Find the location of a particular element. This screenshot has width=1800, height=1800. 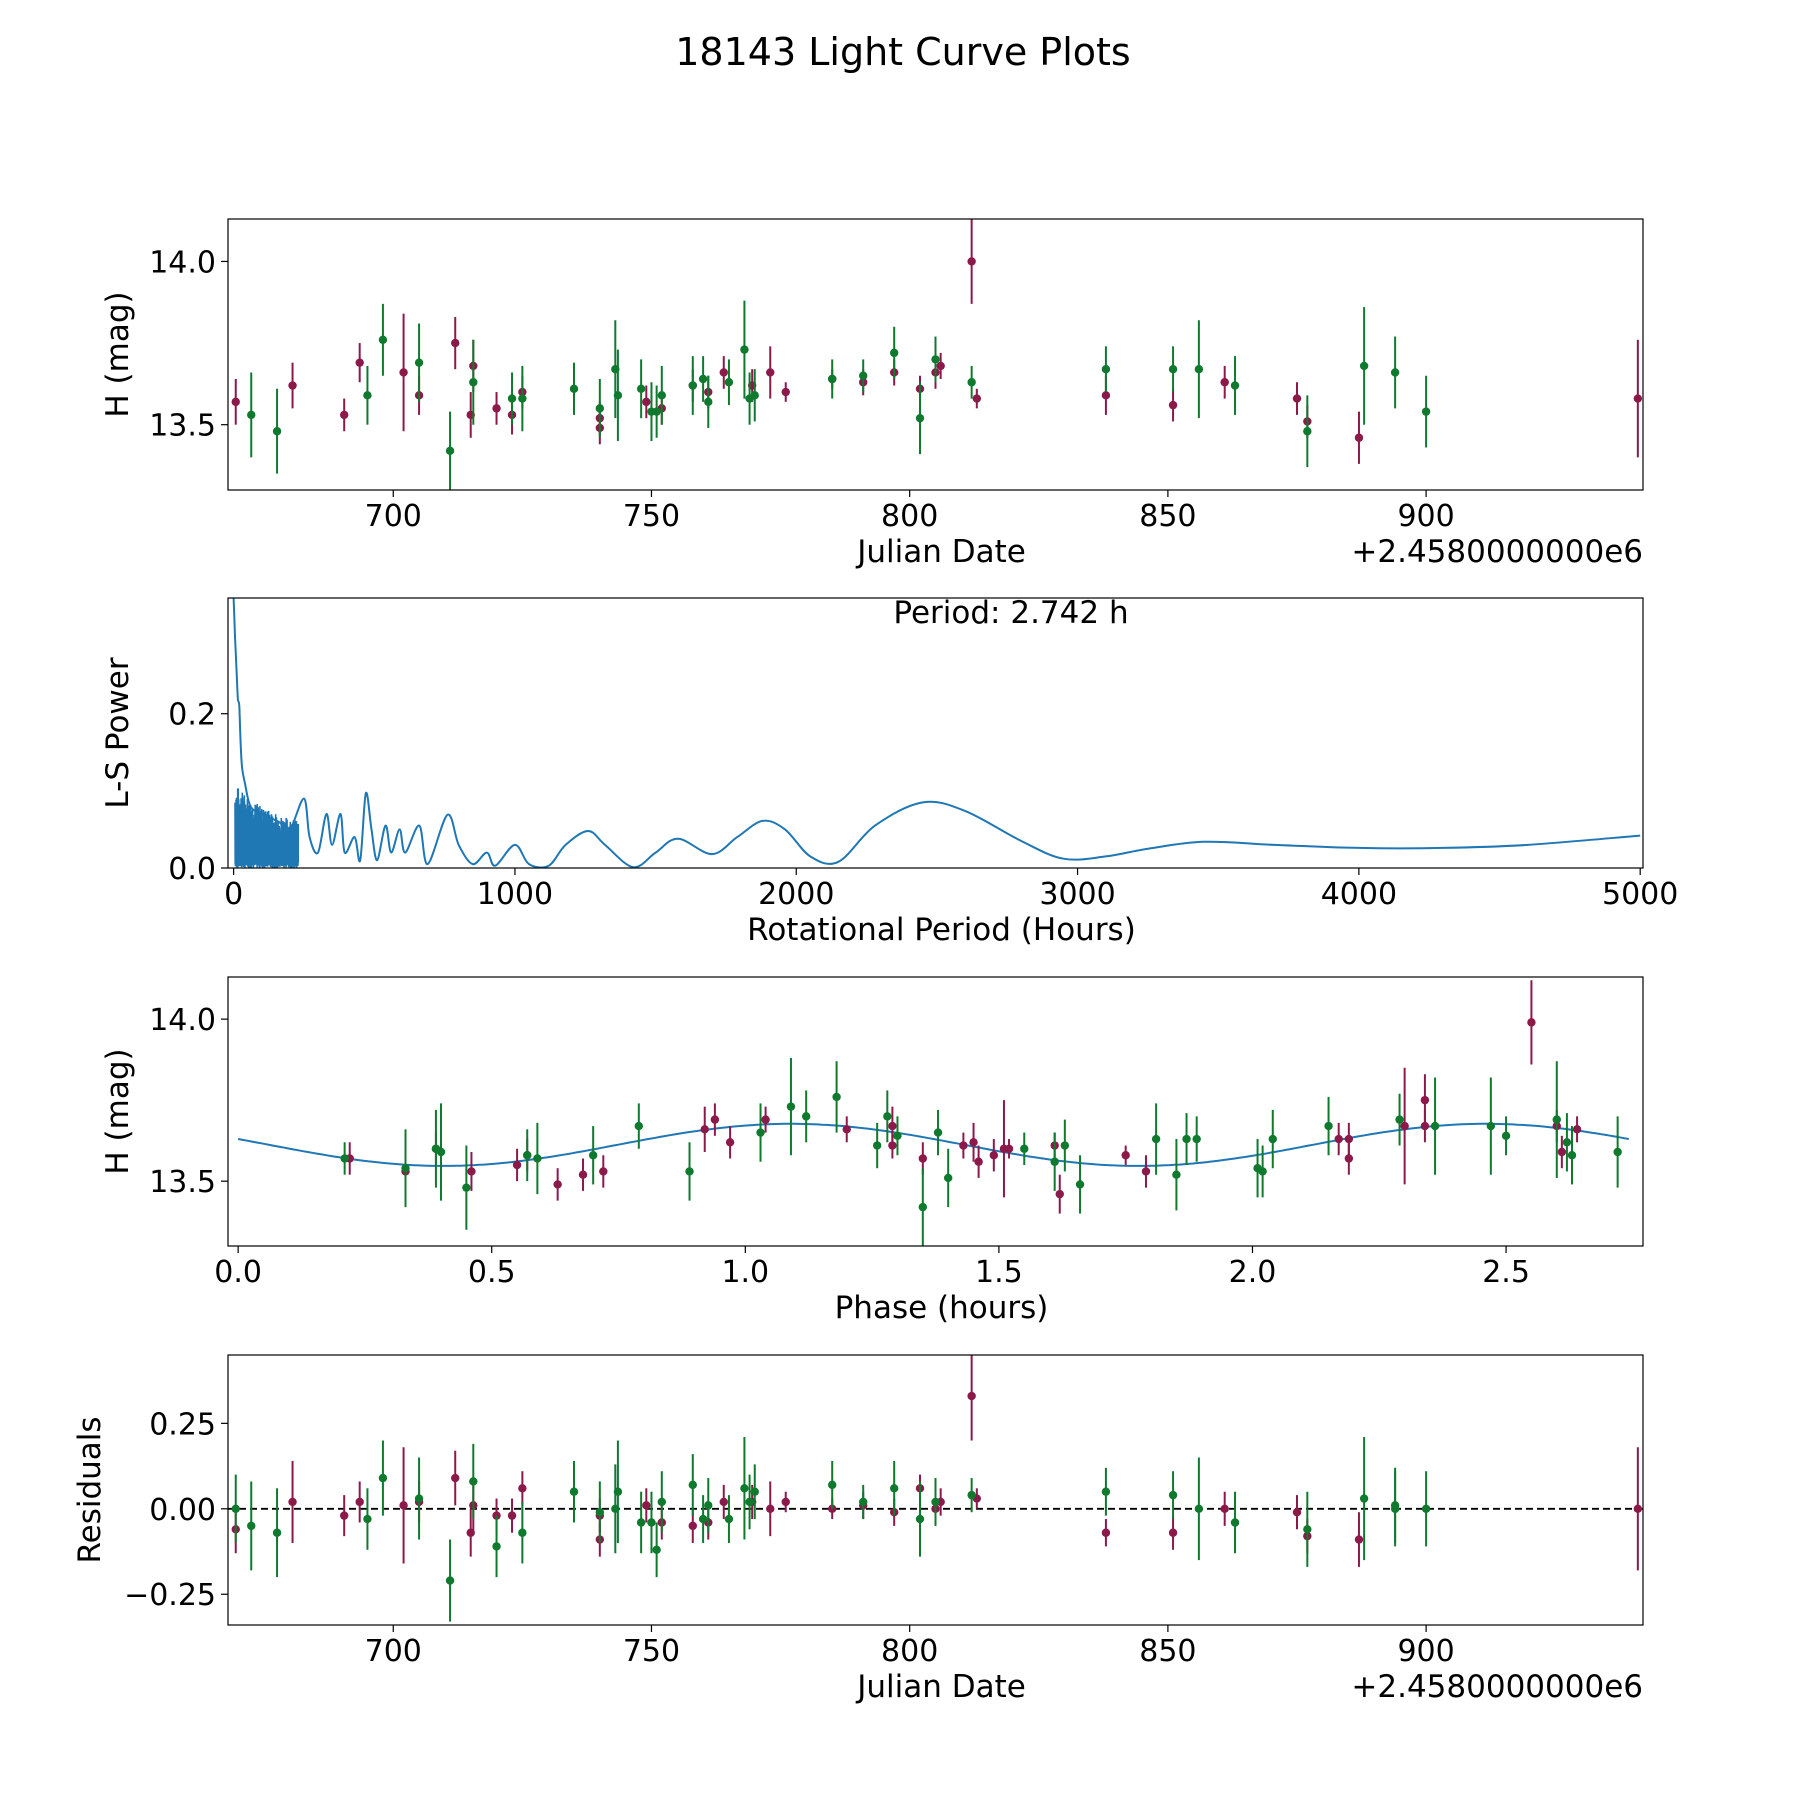

residuals-series-green is located at coordinates (831, 1529).